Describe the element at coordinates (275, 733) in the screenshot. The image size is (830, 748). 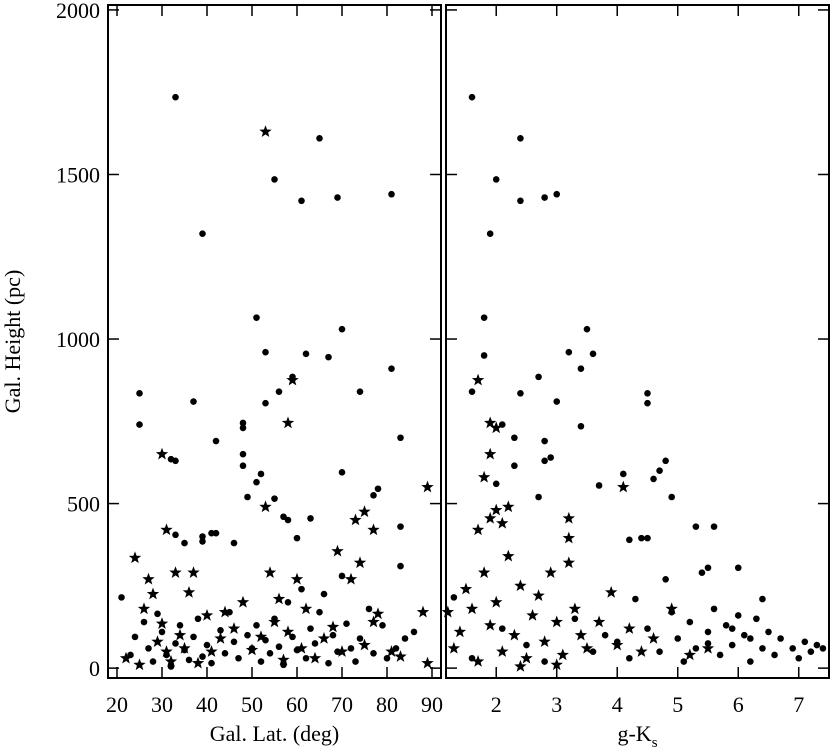
I see `x-axis-label: Gal. Lat. (deg)` at that location.